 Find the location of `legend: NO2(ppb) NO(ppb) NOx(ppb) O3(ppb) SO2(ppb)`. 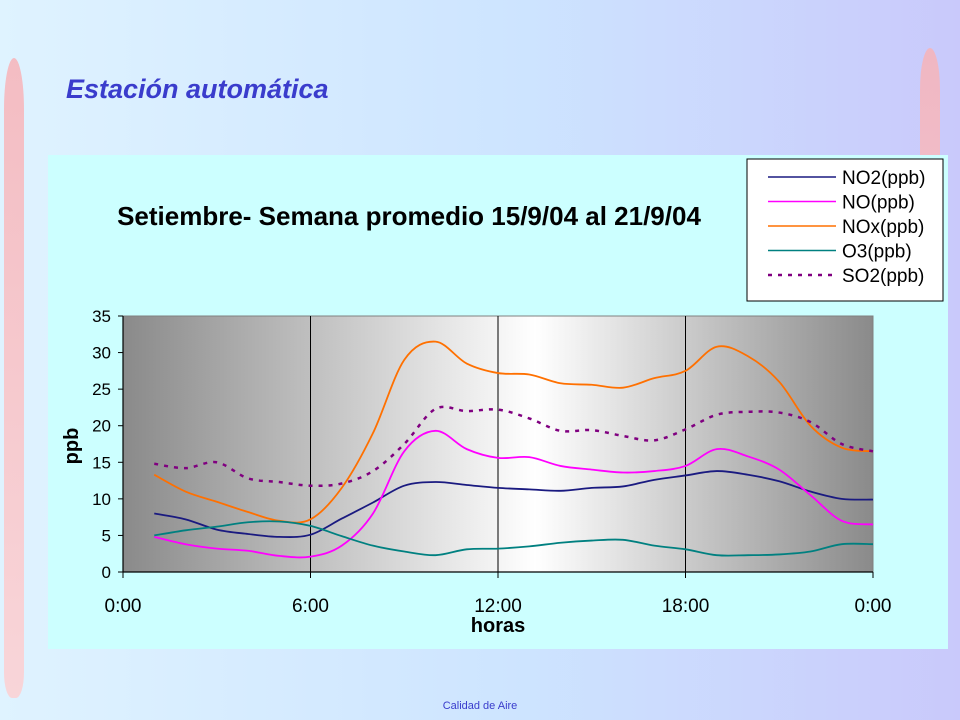

legend: NO2(ppb) NO(ppb) NOx(ppb) O3(ppb) SO2(ppb) is located at coordinates (845, 230).